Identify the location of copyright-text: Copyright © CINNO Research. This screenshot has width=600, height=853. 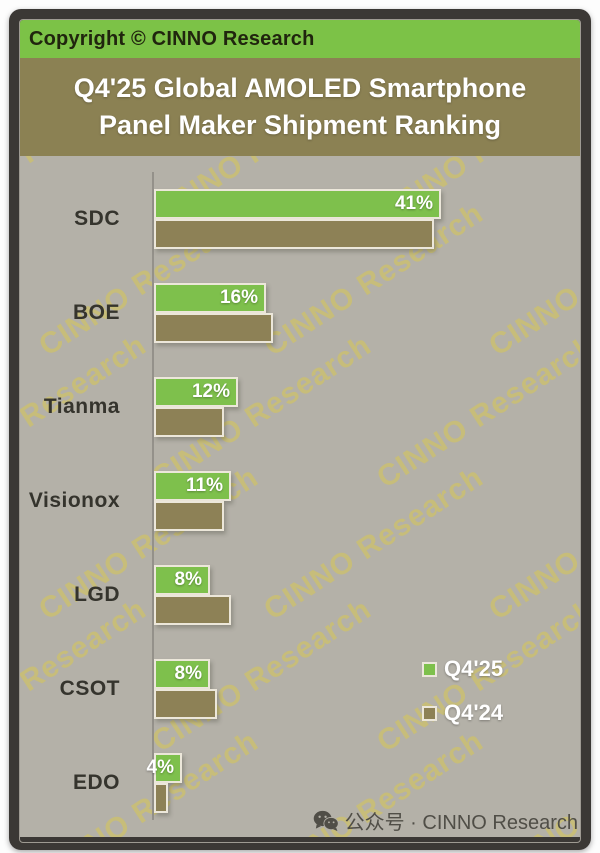
(172, 38).